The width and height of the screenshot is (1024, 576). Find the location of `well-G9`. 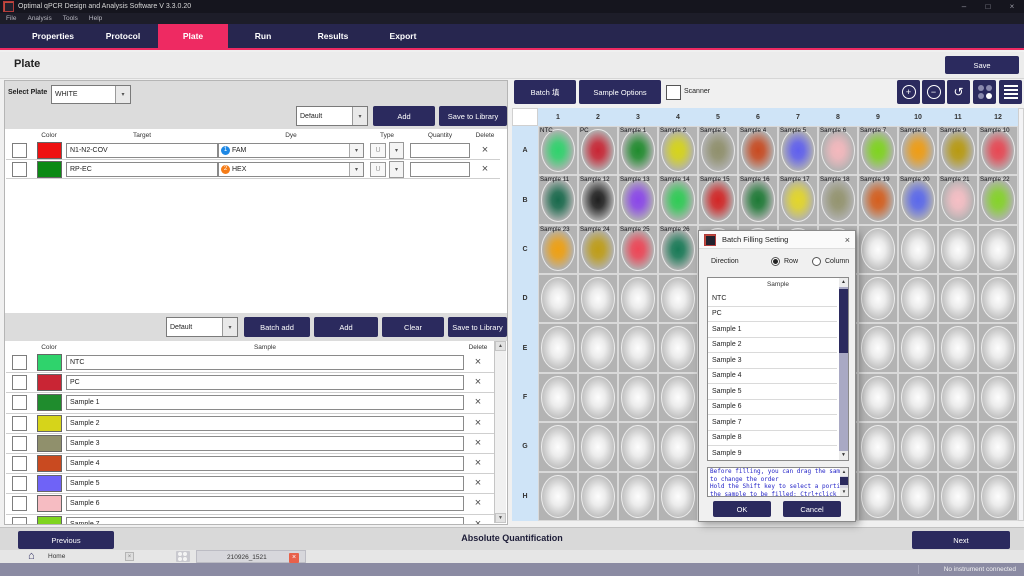

well-G9 is located at coordinates (878, 447).